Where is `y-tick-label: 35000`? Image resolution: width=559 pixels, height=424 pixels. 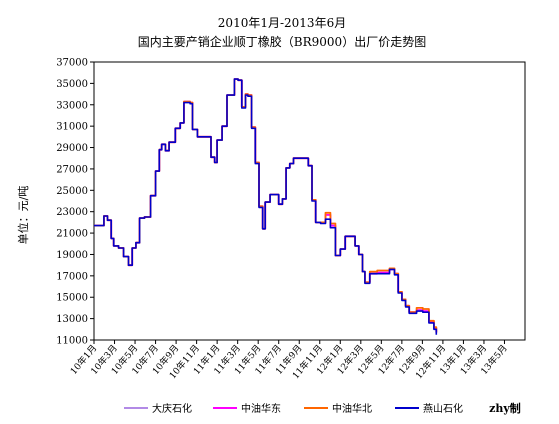
y-tick-label: 35000 is located at coordinates (72, 84).